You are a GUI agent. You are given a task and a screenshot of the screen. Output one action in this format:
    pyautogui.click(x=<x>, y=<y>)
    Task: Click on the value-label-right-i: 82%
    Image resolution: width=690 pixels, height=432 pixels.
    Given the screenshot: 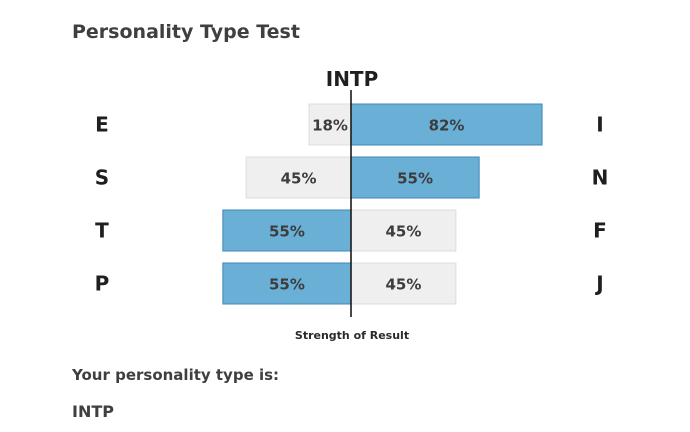 What is the action you would take?
    pyautogui.click(x=447, y=126)
    